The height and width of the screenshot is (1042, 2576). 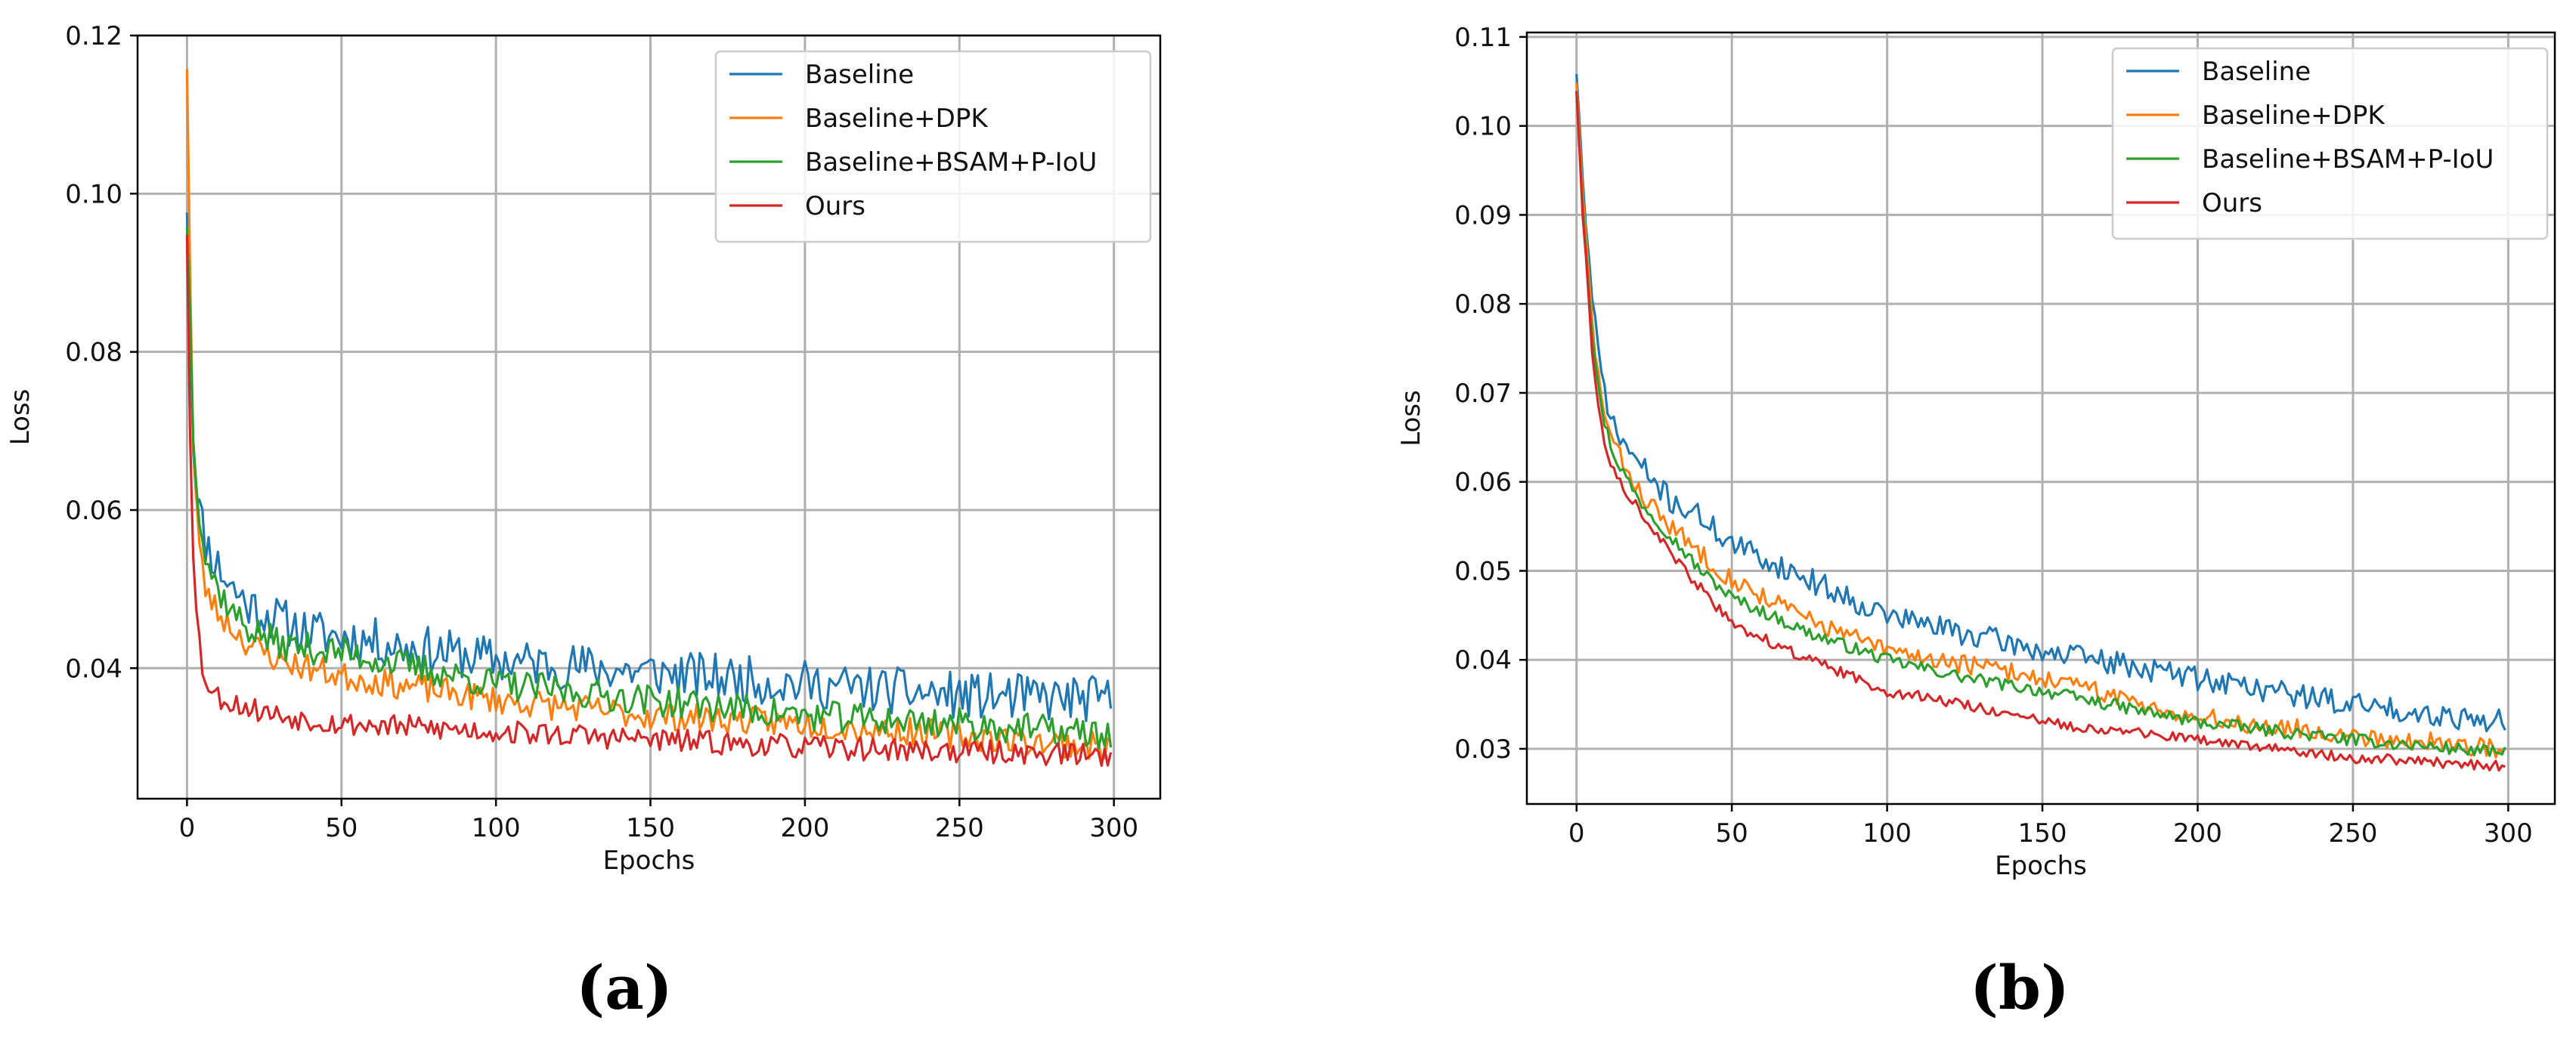 I want to click on y-tick-label: 0.05, so click(x=1483, y=571).